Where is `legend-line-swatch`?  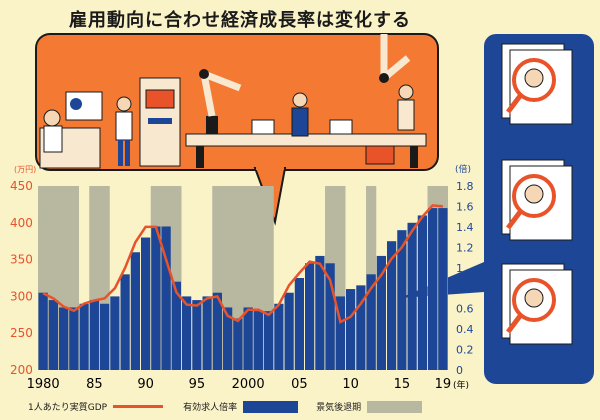
legend-line-swatch is located at coordinates (138, 406).